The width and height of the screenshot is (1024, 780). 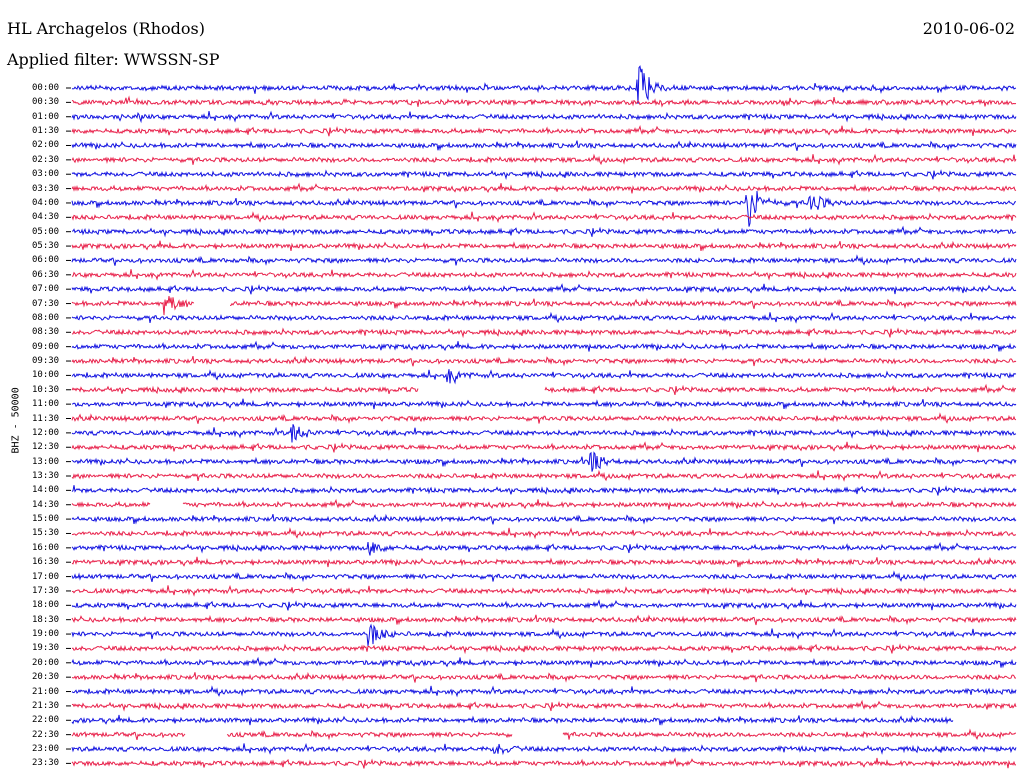 What do you see at coordinates (46, 202) in the screenshot?
I see `time-label: 04:00` at bounding box center [46, 202].